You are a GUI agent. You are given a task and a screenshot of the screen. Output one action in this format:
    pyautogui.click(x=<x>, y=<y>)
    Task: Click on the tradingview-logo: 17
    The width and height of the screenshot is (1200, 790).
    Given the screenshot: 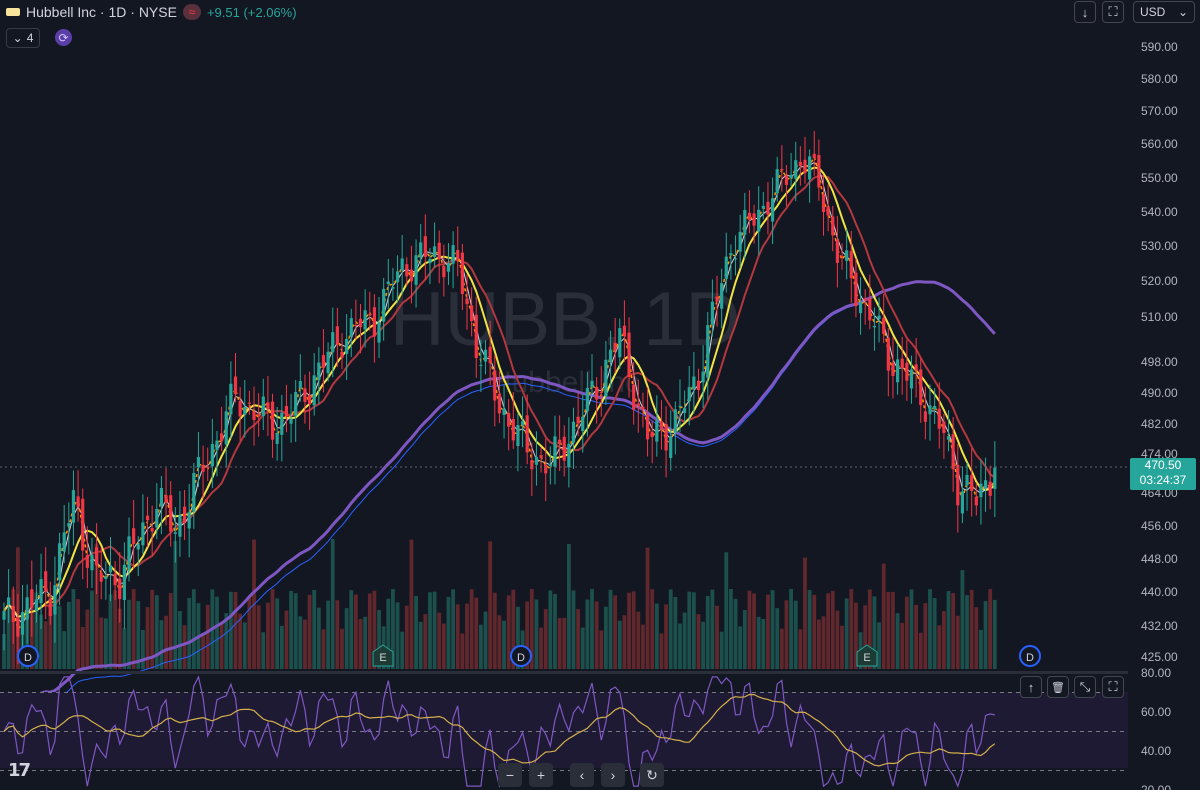 What is the action you would take?
    pyautogui.click(x=19, y=770)
    